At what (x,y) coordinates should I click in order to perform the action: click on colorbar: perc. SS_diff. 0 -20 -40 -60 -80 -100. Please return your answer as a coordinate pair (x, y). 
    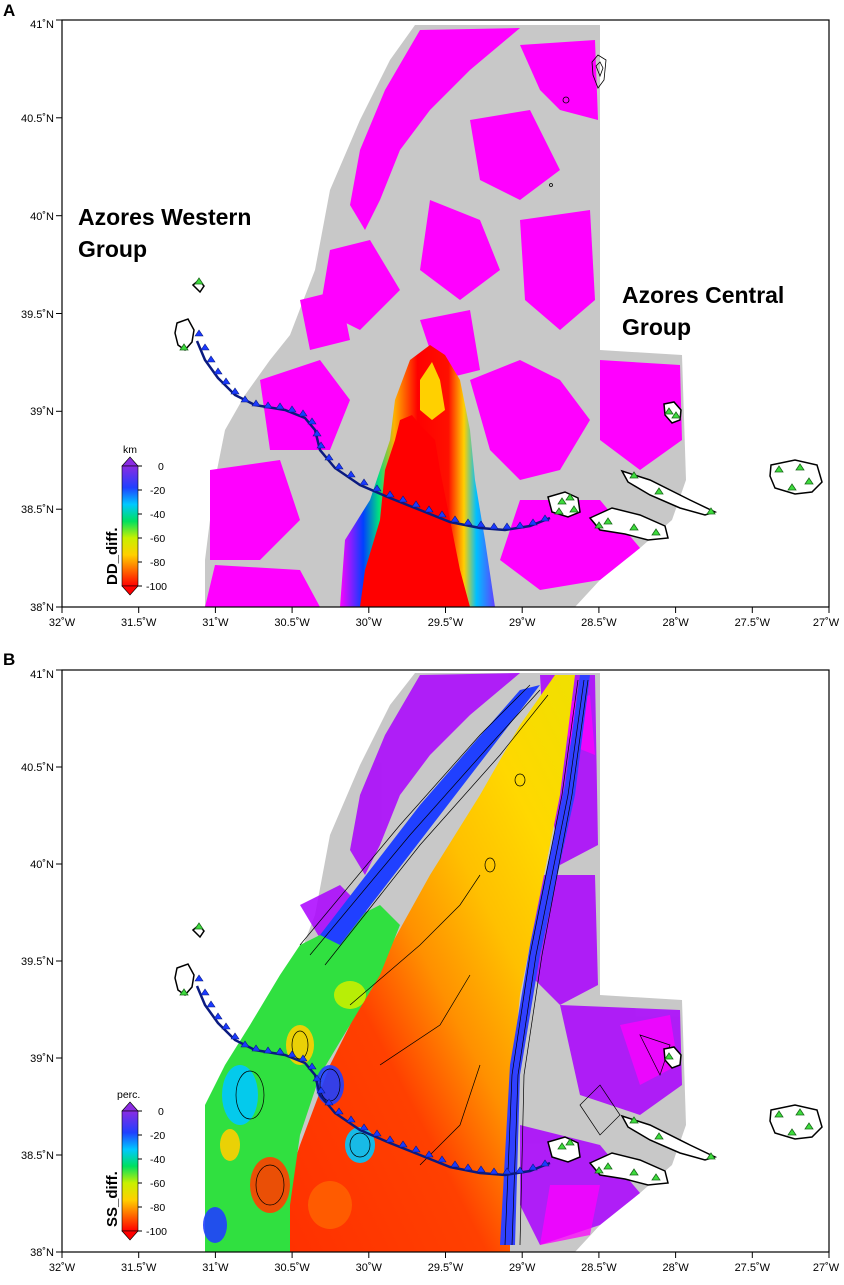
    Looking at the image, I should click on (135, 1165).